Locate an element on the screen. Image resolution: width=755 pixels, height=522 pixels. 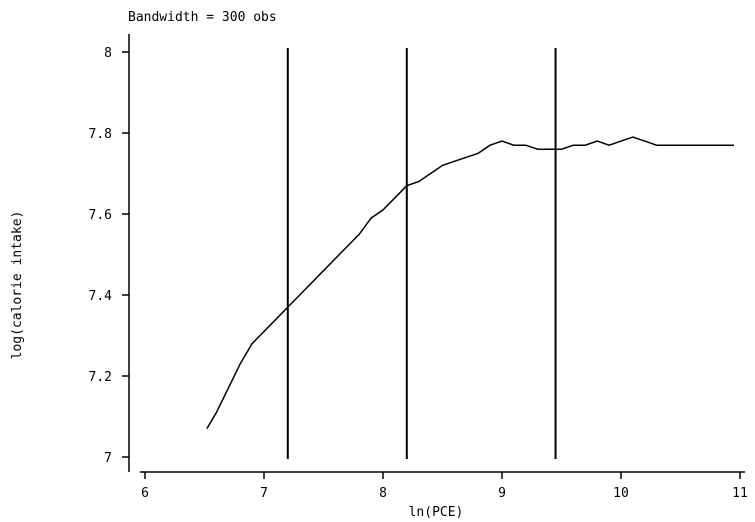
y-tick-label: 8 is located at coordinates (108, 53).